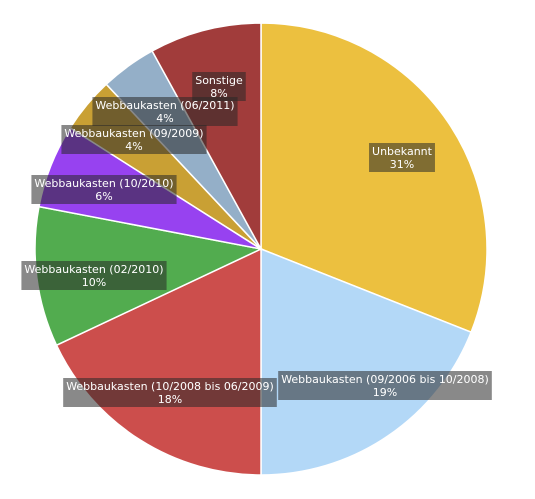  Describe the element at coordinates (402, 164) in the screenshot. I see `pie-label-percent: 31%` at that location.